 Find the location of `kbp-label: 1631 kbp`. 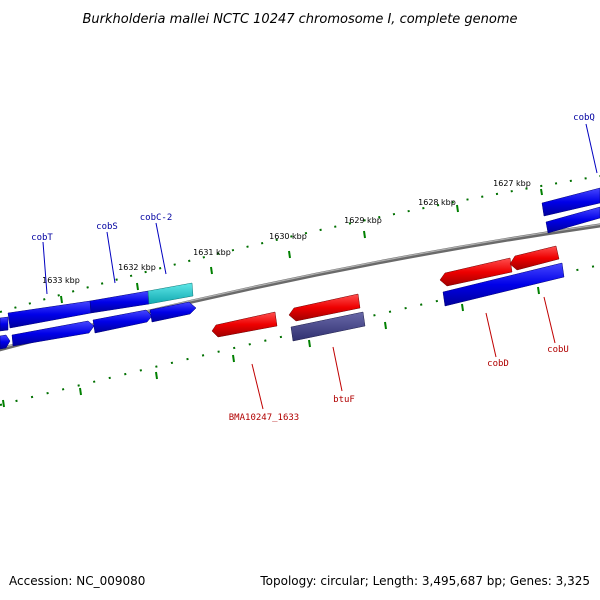

kbp-label: 1631 kbp is located at coordinates (212, 252).